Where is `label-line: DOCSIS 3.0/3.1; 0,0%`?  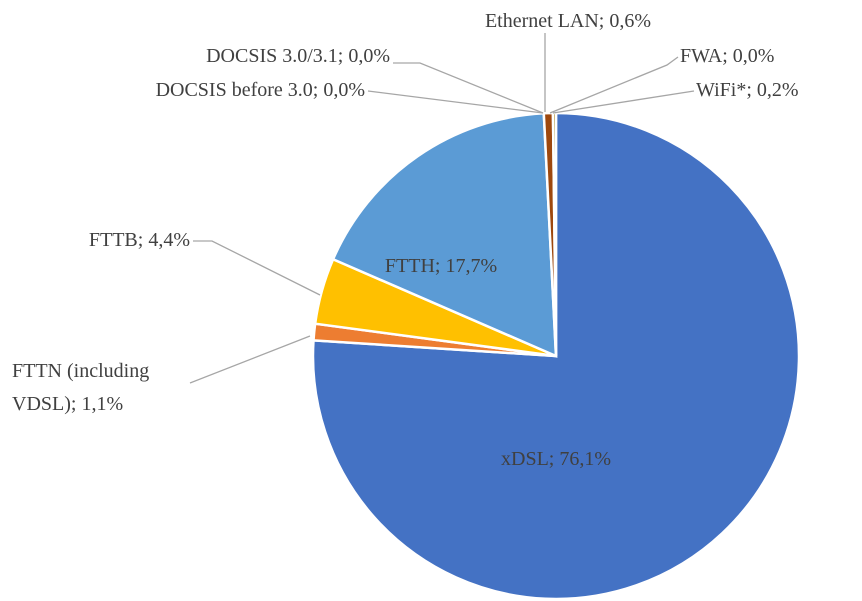 label-line: DOCSIS 3.0/3.1; 0,0% is located at coordinates (298, 56).